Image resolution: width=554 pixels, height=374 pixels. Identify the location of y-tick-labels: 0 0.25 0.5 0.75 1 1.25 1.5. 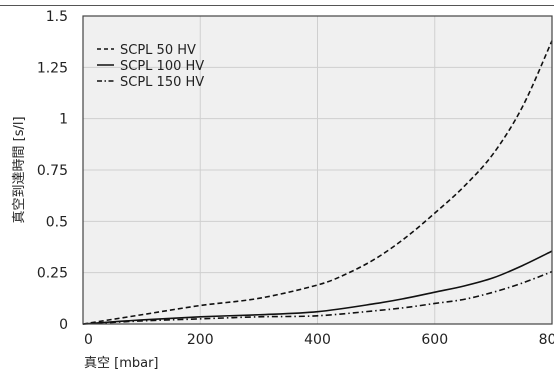
(52, 171).